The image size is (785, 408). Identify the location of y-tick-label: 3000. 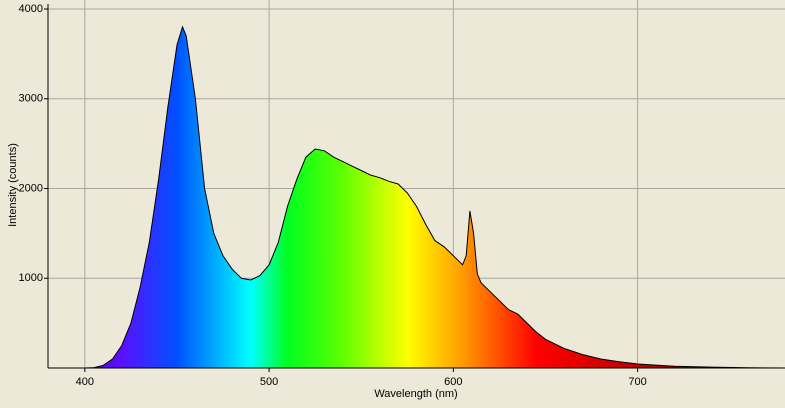
(31, 99).